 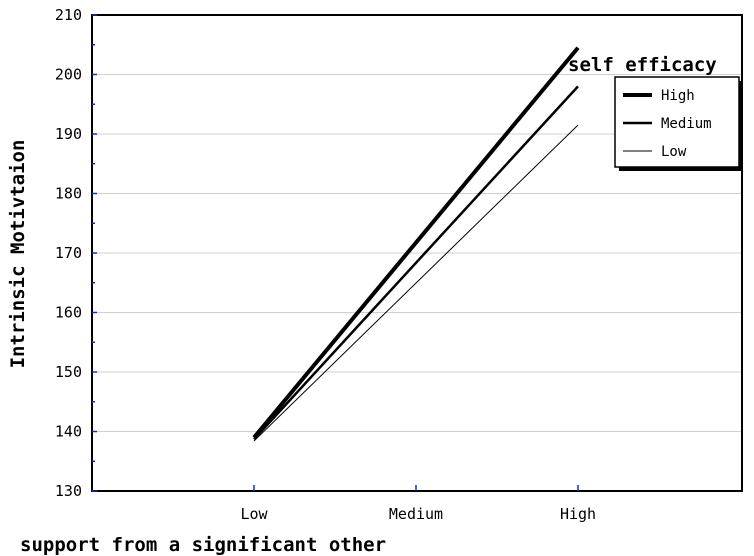 What do you see at coordinates (686, 124) in the screenshot?
I see `legend-label: Medium` at bounding box center [686, 124].